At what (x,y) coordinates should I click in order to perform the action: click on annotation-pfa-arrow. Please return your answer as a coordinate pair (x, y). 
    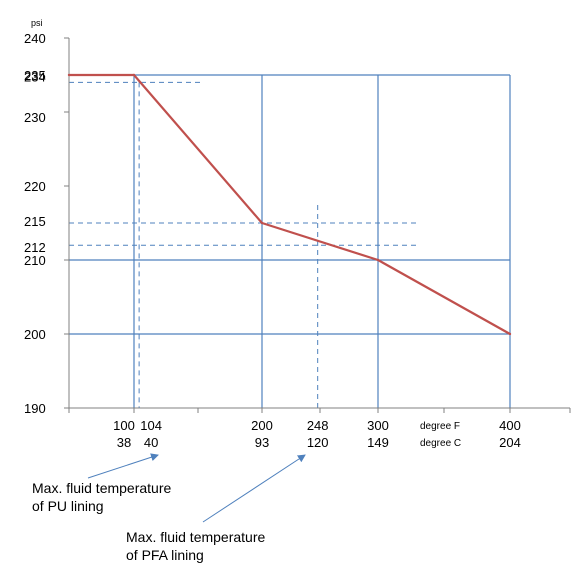
    Looking at the image, I should click on (254, 488).